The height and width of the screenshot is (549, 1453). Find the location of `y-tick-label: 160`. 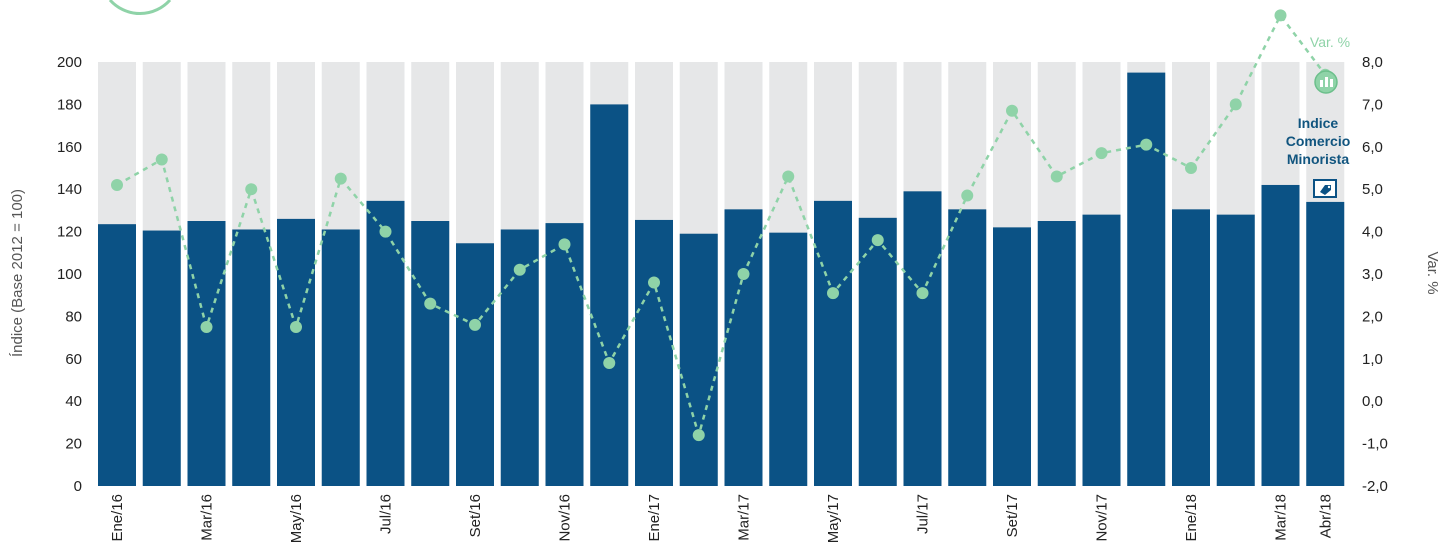

y-tick-label: 160 is located at coordinates (69, 147).